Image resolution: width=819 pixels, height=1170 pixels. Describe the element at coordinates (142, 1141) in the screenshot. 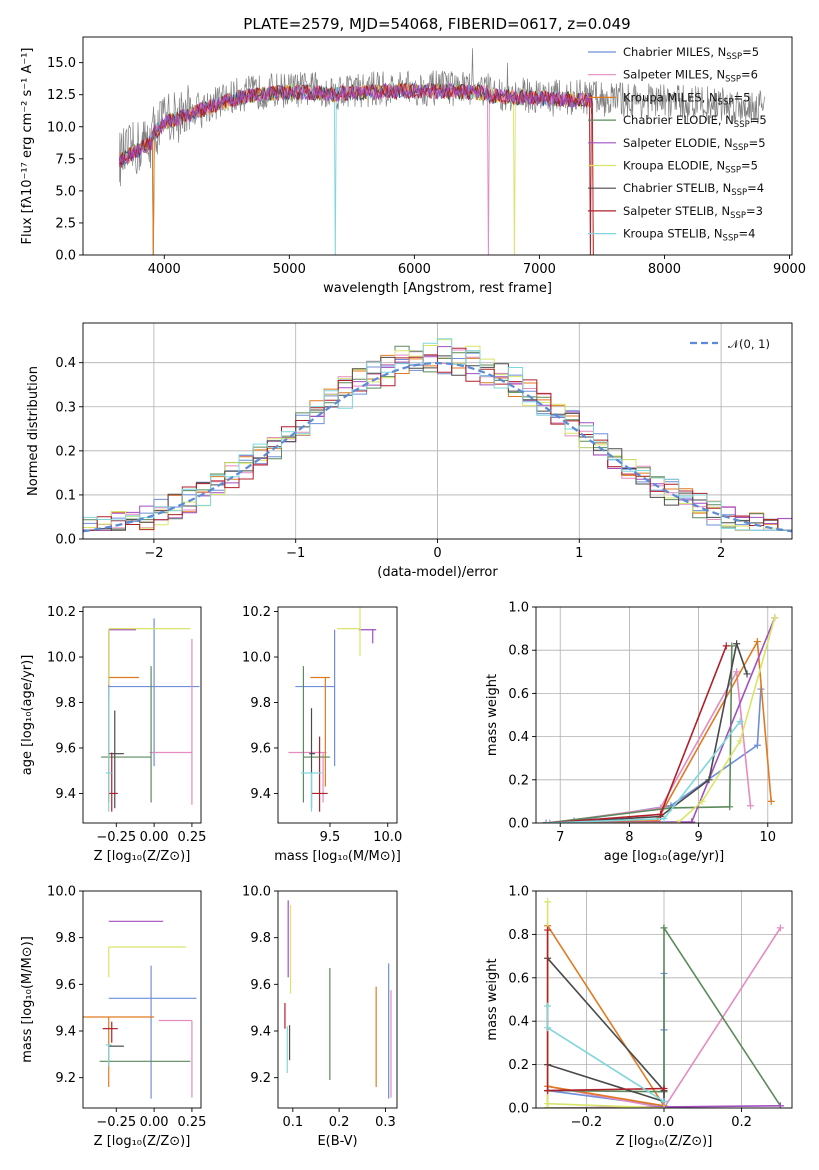

I see `mass-vs-Z-xlabel: Z [log₁₀(Z/Z⊙)]` at that location.